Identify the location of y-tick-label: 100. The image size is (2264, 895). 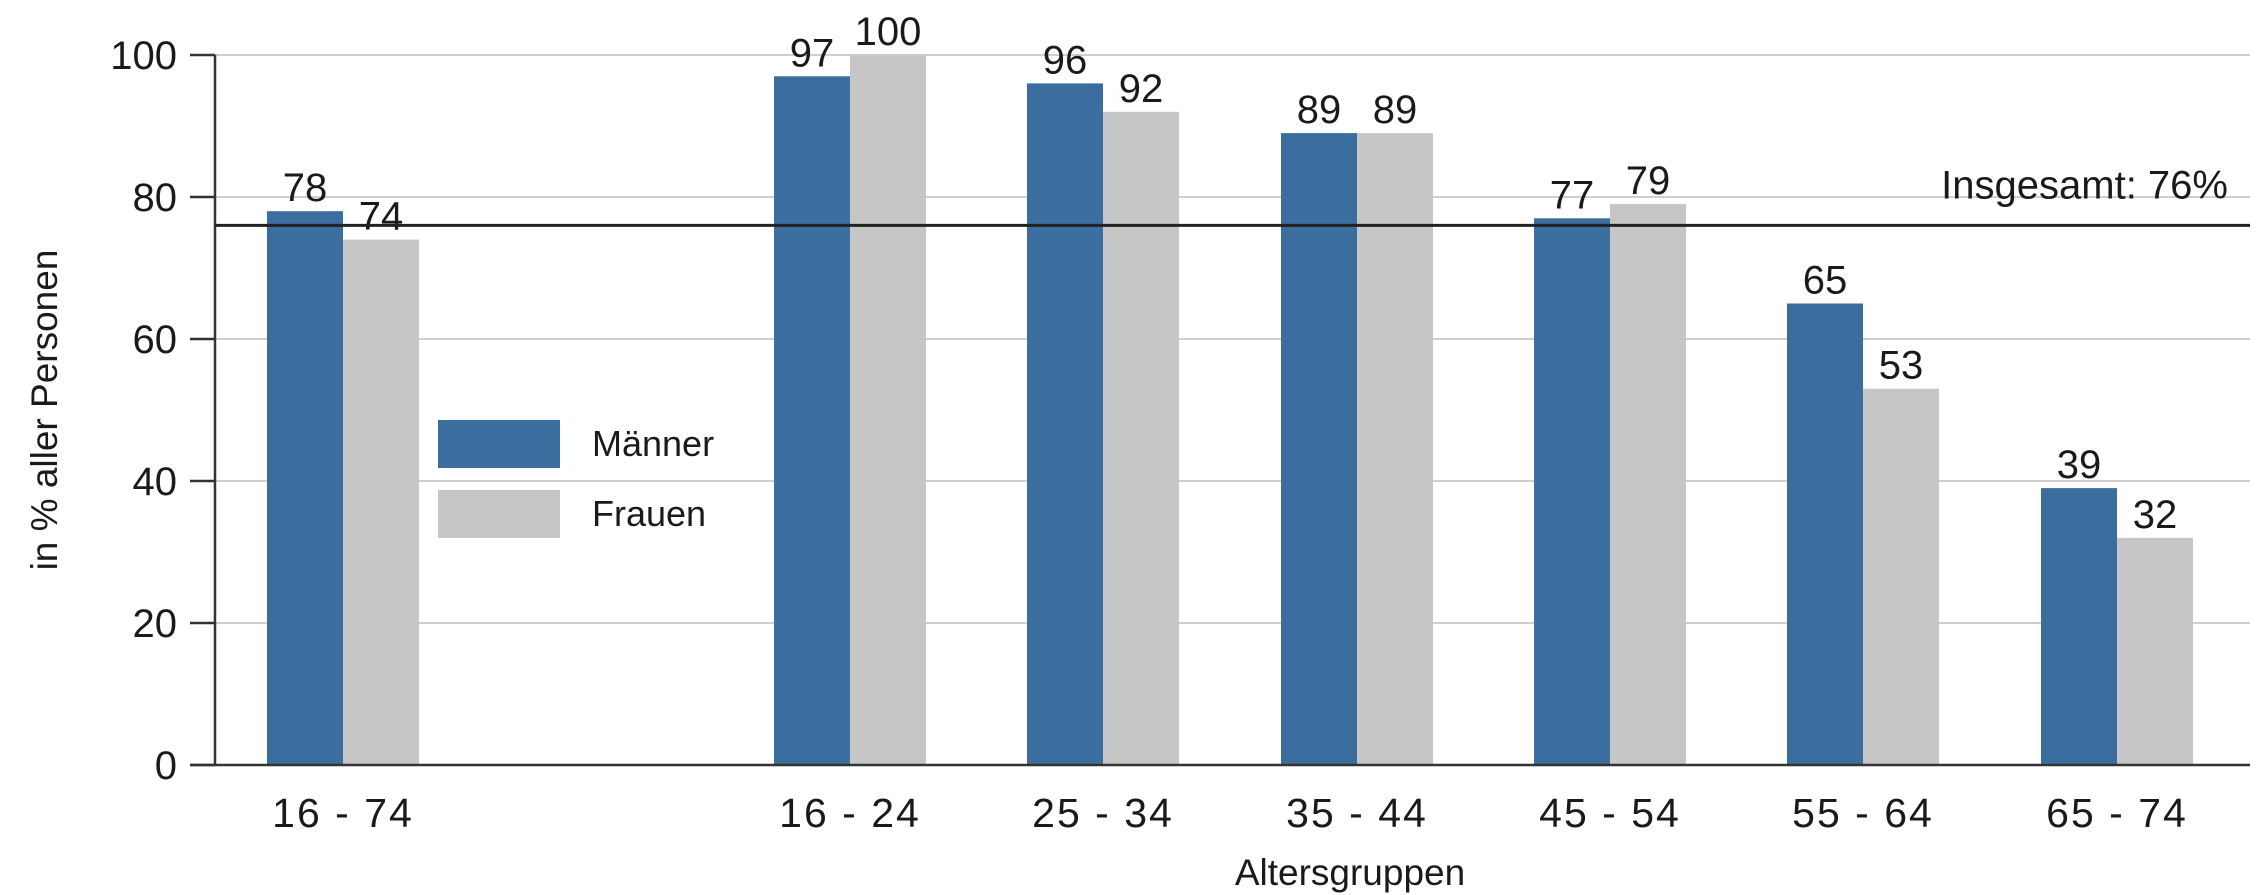
(143, 56).